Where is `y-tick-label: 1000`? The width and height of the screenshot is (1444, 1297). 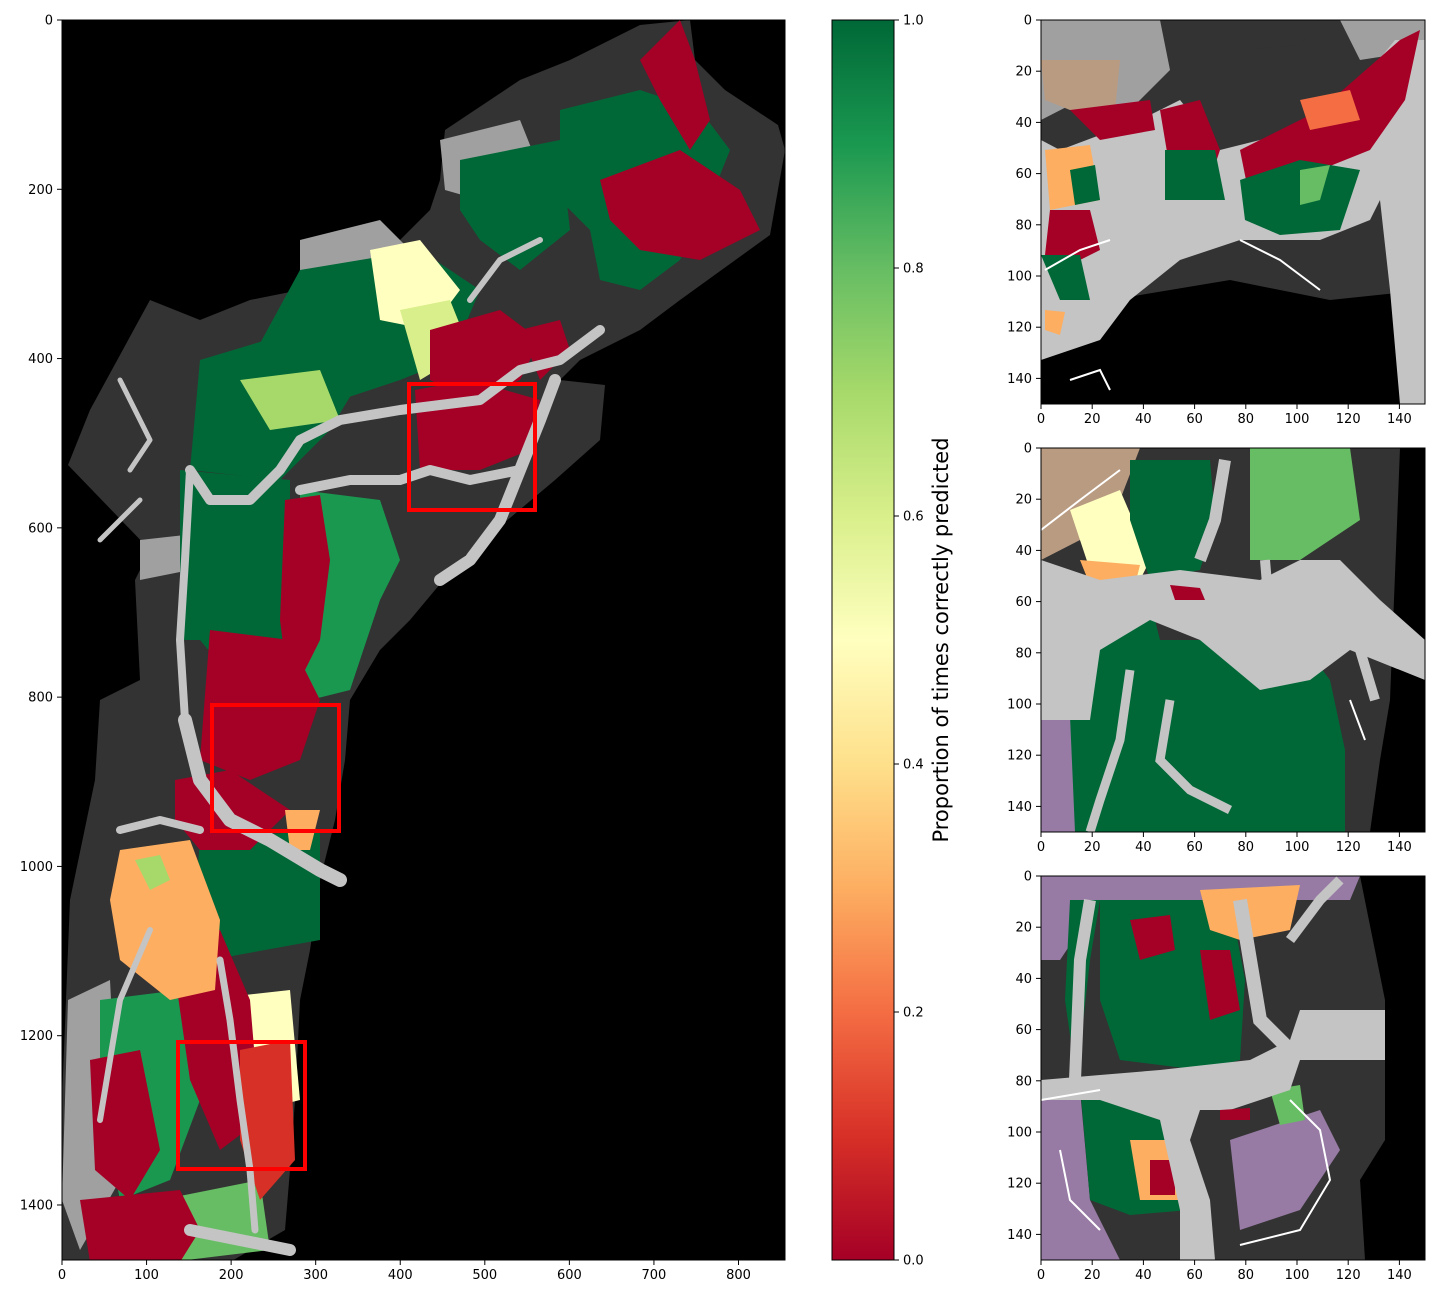 y-tick-label: 1000 is located at coordinates (36, 867).